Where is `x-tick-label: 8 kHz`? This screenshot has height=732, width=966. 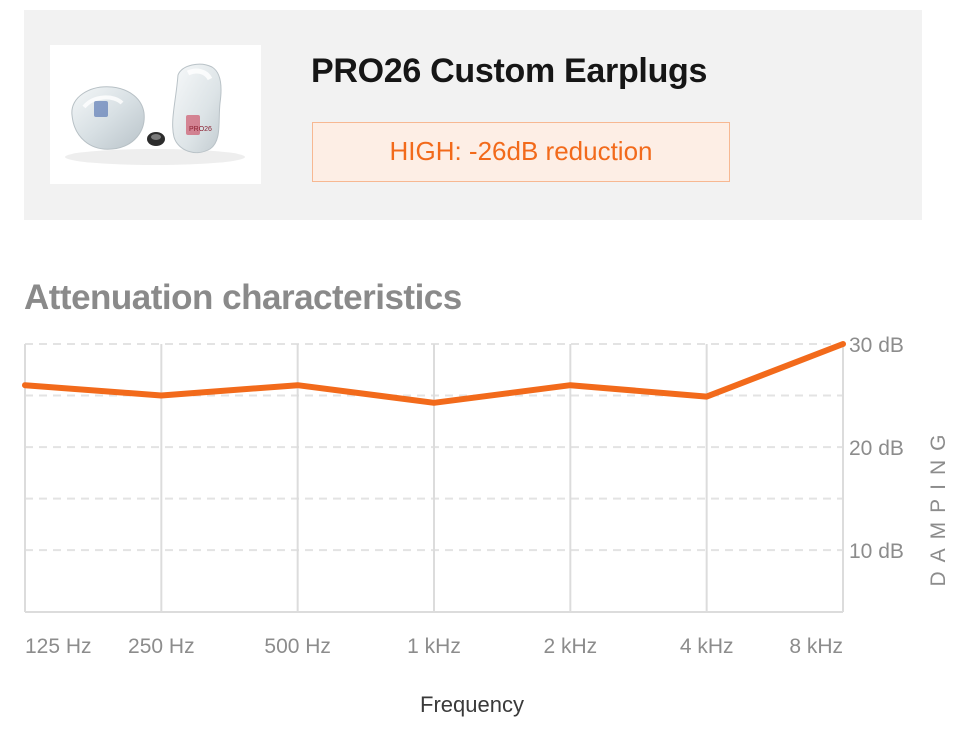
x-tick-label: 8 kHz is located at coordinates (816, 646).